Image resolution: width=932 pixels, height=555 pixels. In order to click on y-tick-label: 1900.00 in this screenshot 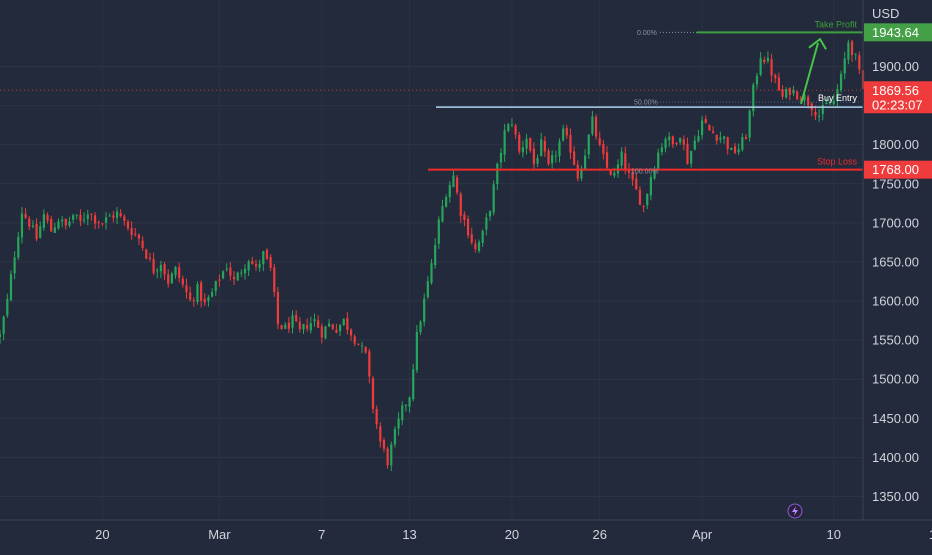, I will do `click(895, 66)`.